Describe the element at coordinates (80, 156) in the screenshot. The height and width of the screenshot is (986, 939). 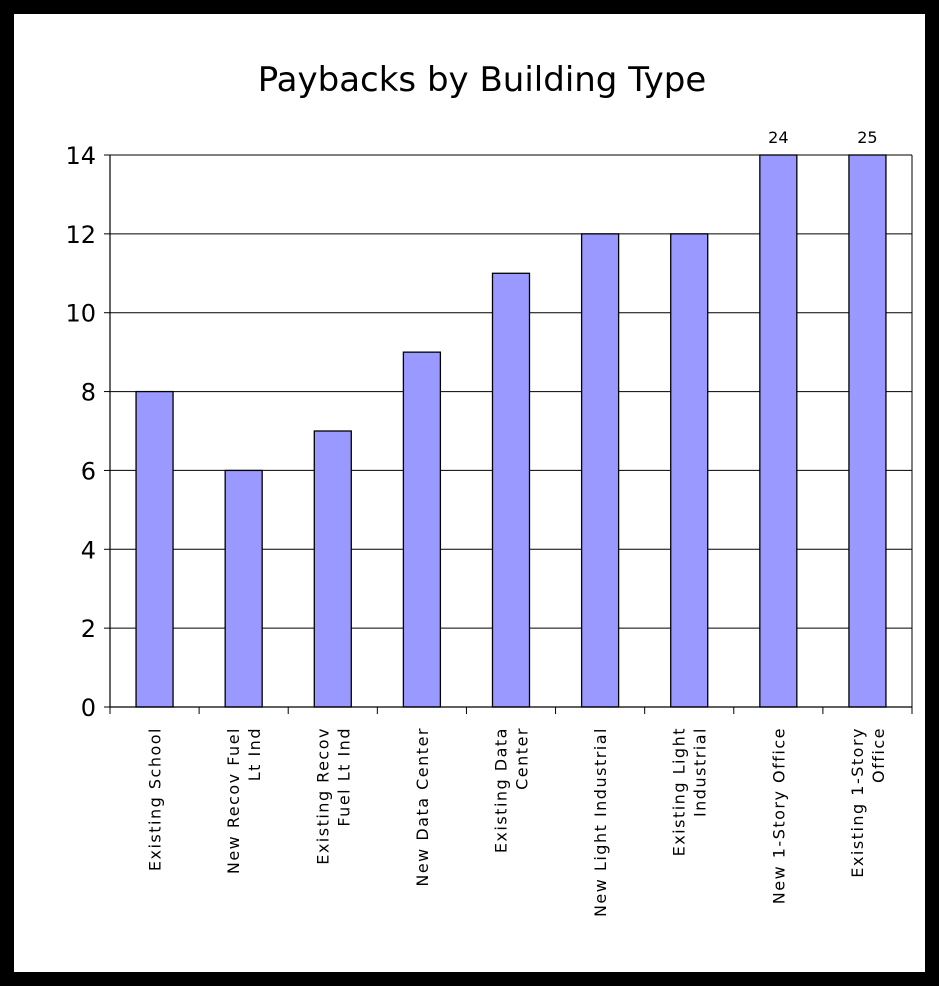
I see `y-tick-label: 14` at that location.